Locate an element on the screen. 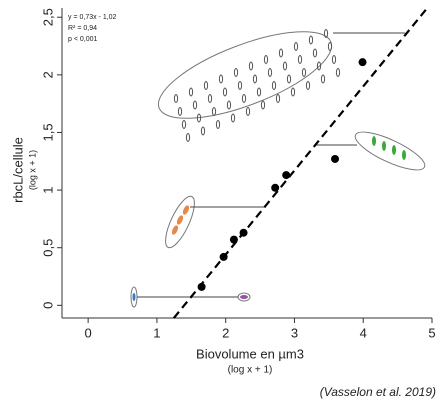  x-tick-label: 2 is located at coordinates (225, 332).